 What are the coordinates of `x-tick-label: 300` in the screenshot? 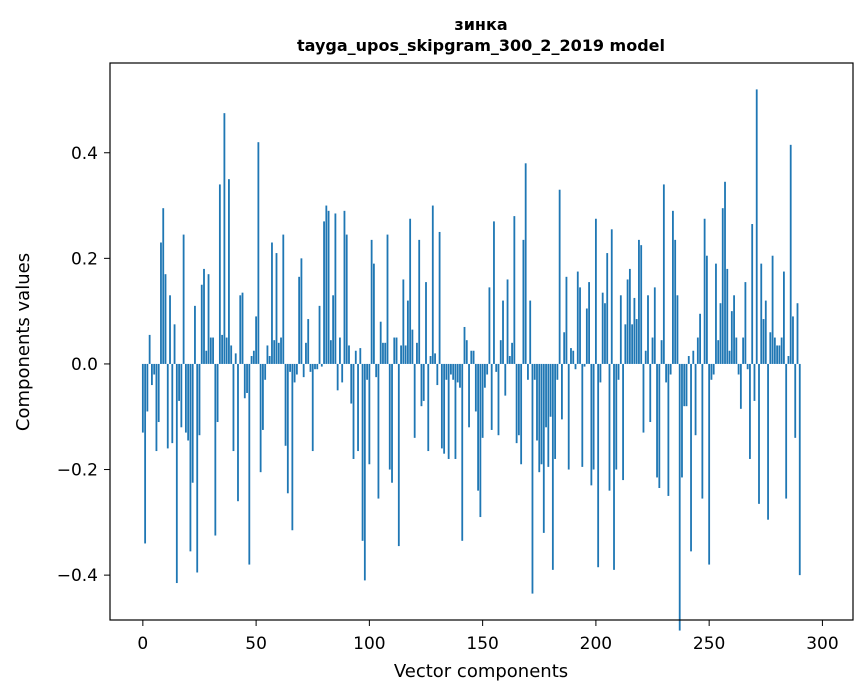 It's located at (822, 644).